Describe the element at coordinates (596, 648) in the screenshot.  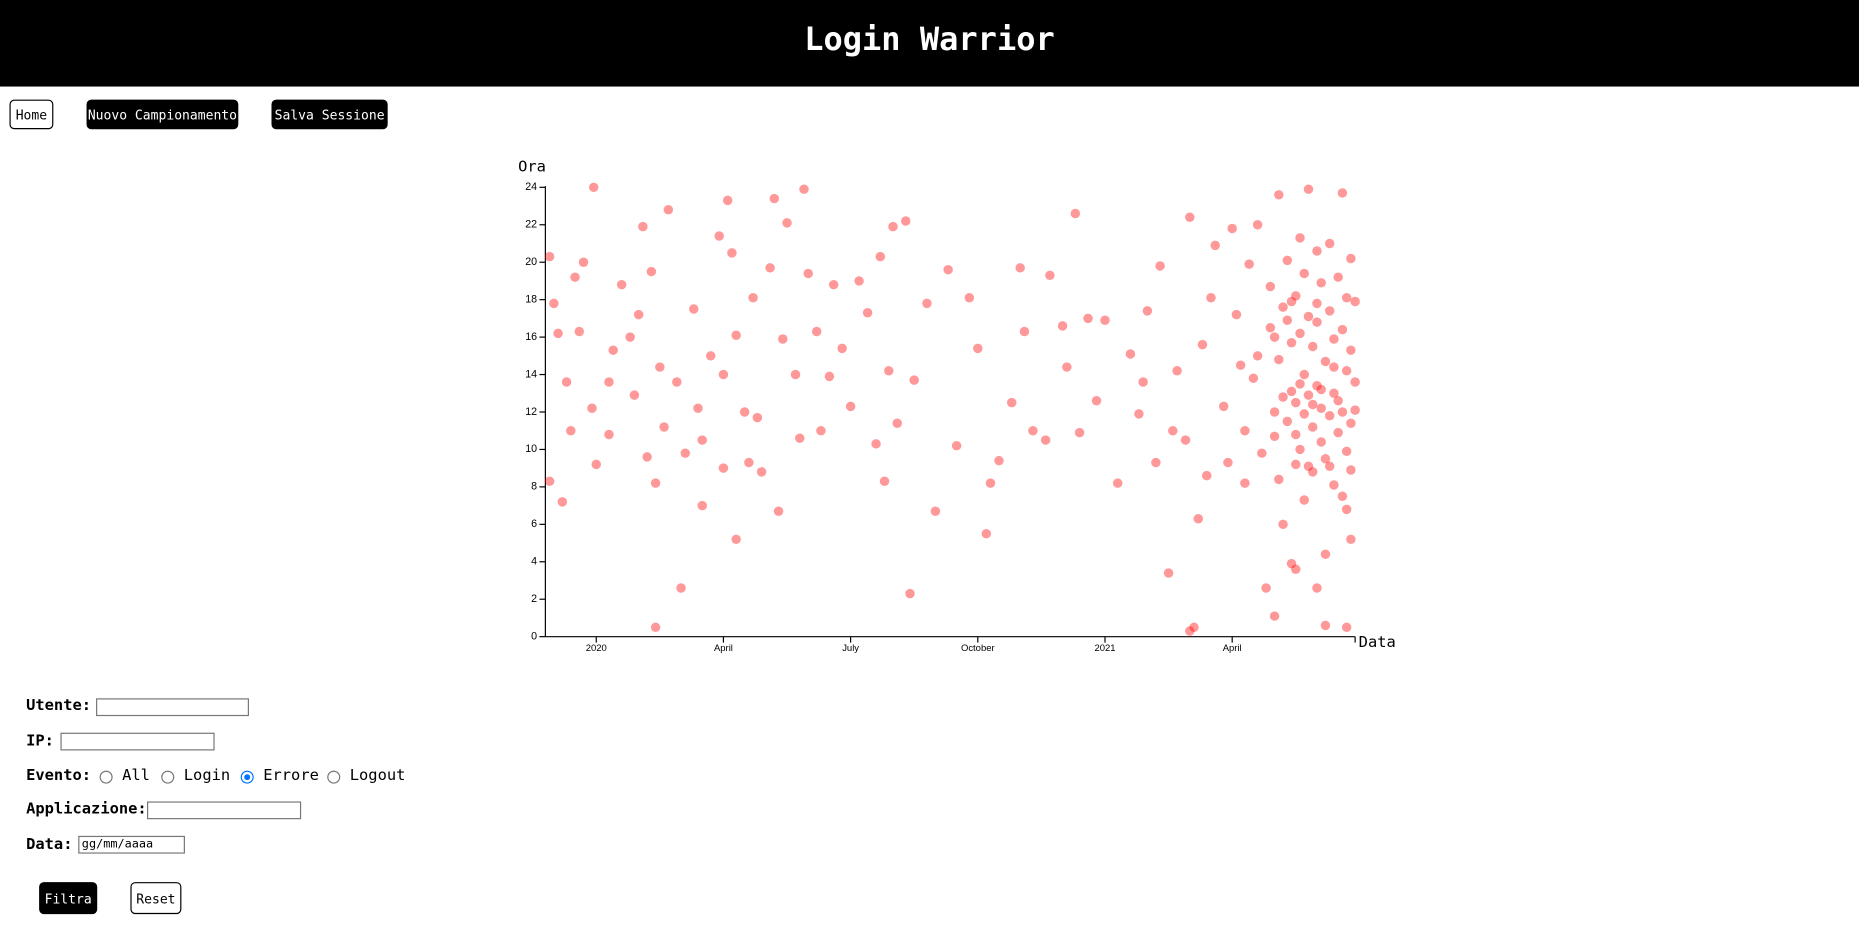
I see `x-tick-label: 2020` at that location.